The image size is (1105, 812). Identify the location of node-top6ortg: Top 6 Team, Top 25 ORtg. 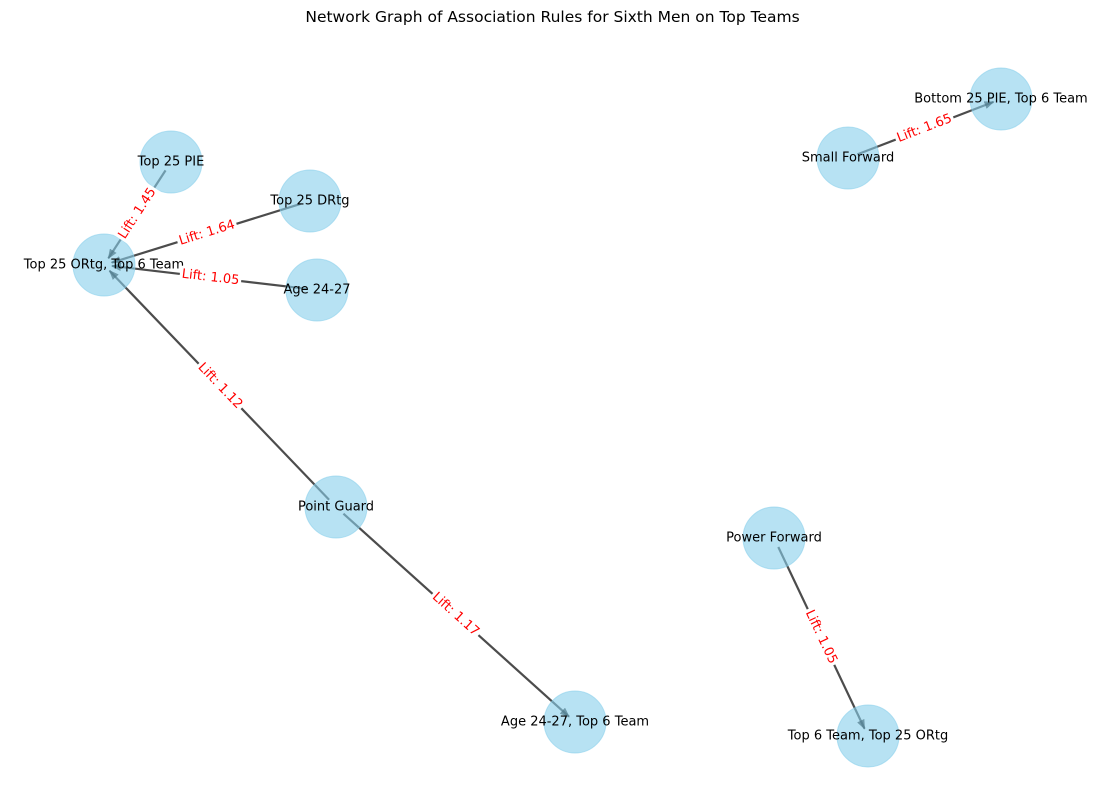
(867, 736).